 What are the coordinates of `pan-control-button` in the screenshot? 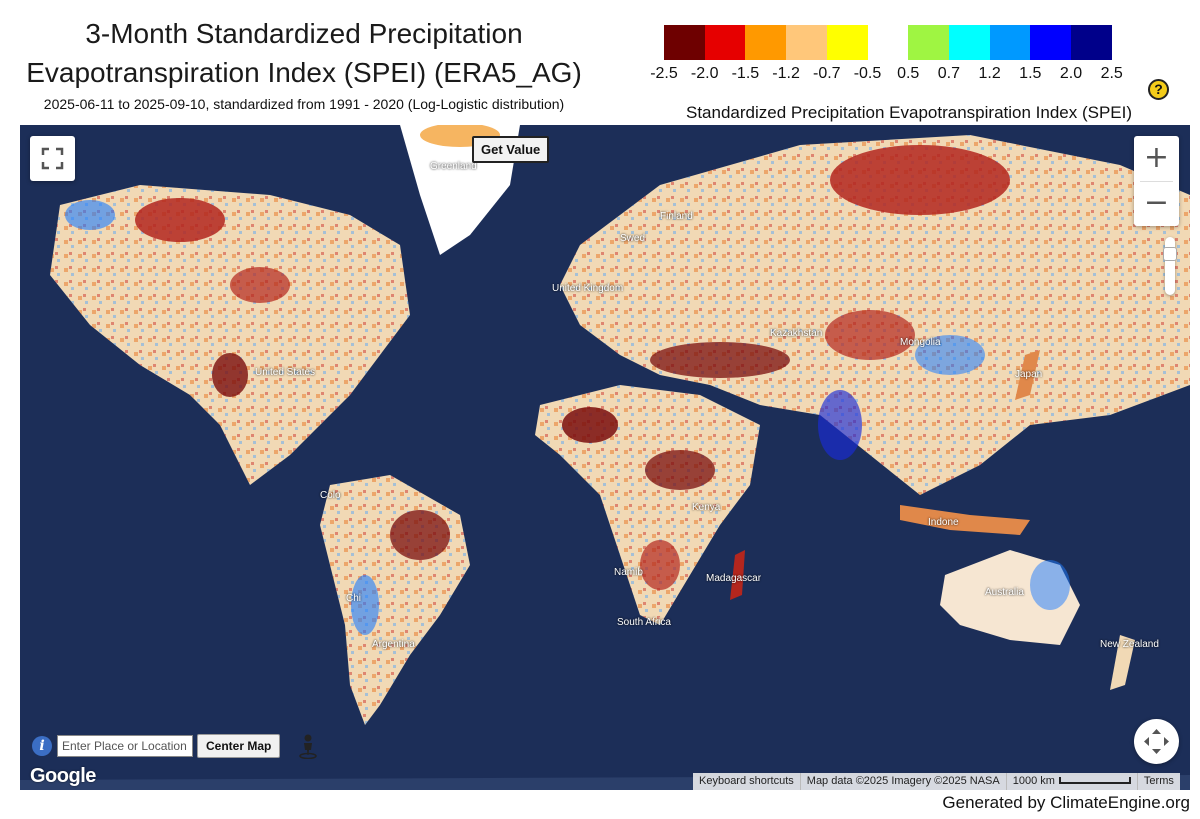 It's located at (1156, 741).